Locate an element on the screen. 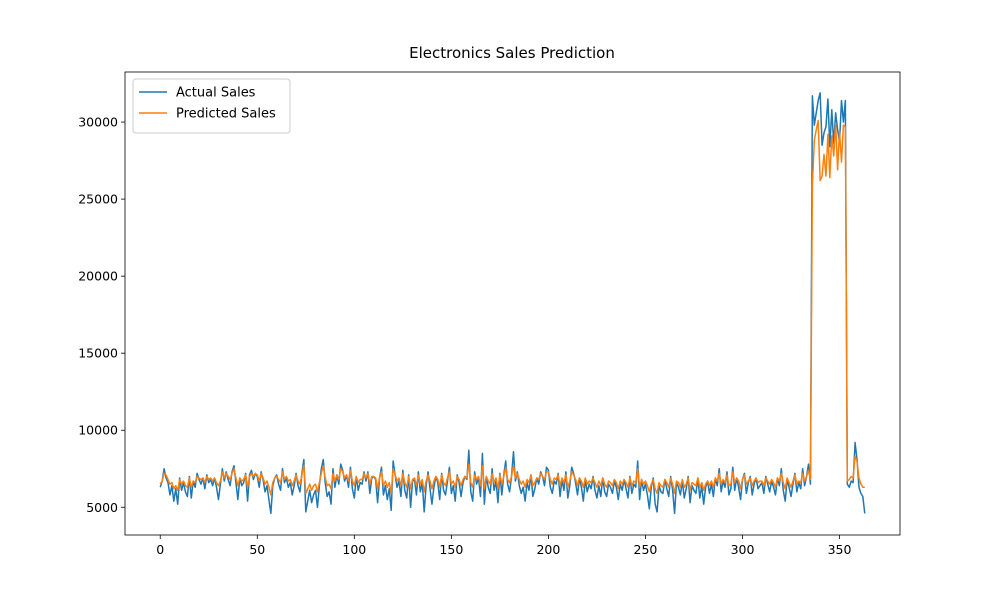 This screenshot has width=1000, height=600. y-tick-label: 10000 is located at coordinates (98, 430).